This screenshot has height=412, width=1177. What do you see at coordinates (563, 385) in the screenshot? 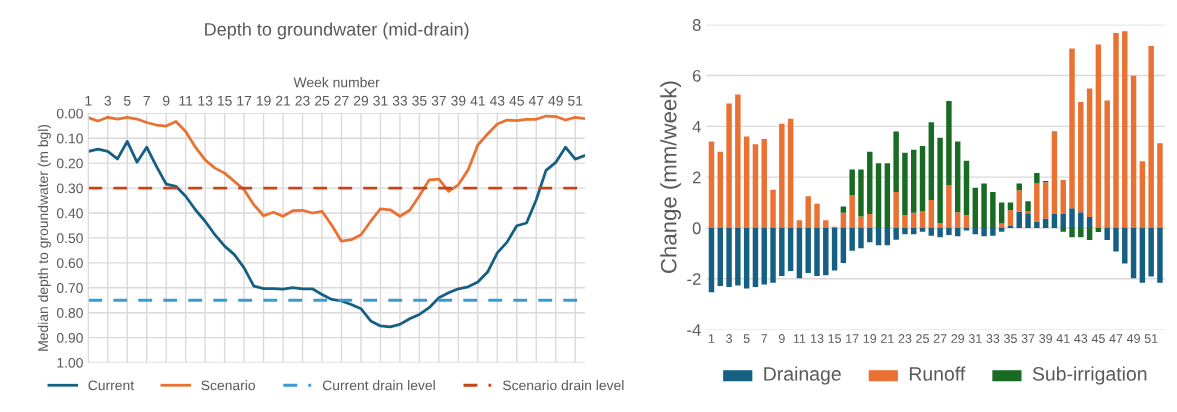
I see `legend-label: Scenario drain level` at bounding box center [563, 385].